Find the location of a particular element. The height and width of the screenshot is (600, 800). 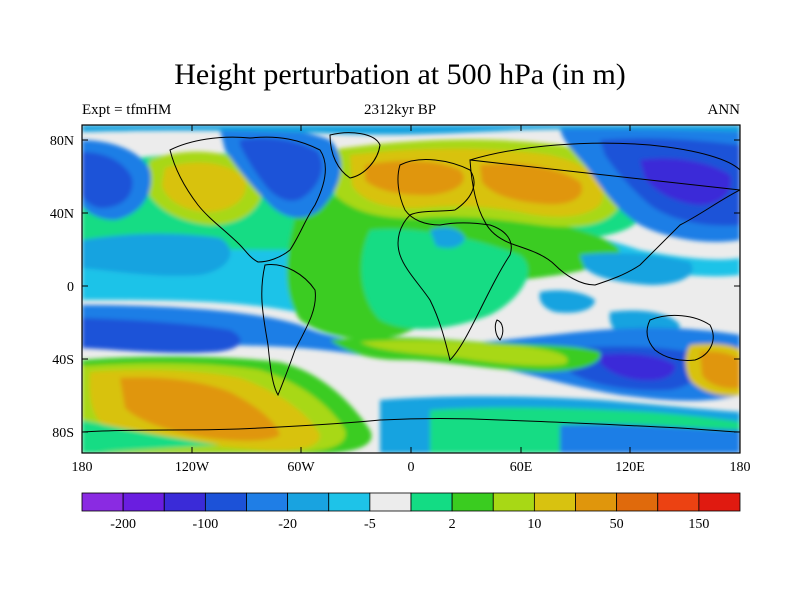

colorbar-label: -100 is located at coordinates (206, 524).